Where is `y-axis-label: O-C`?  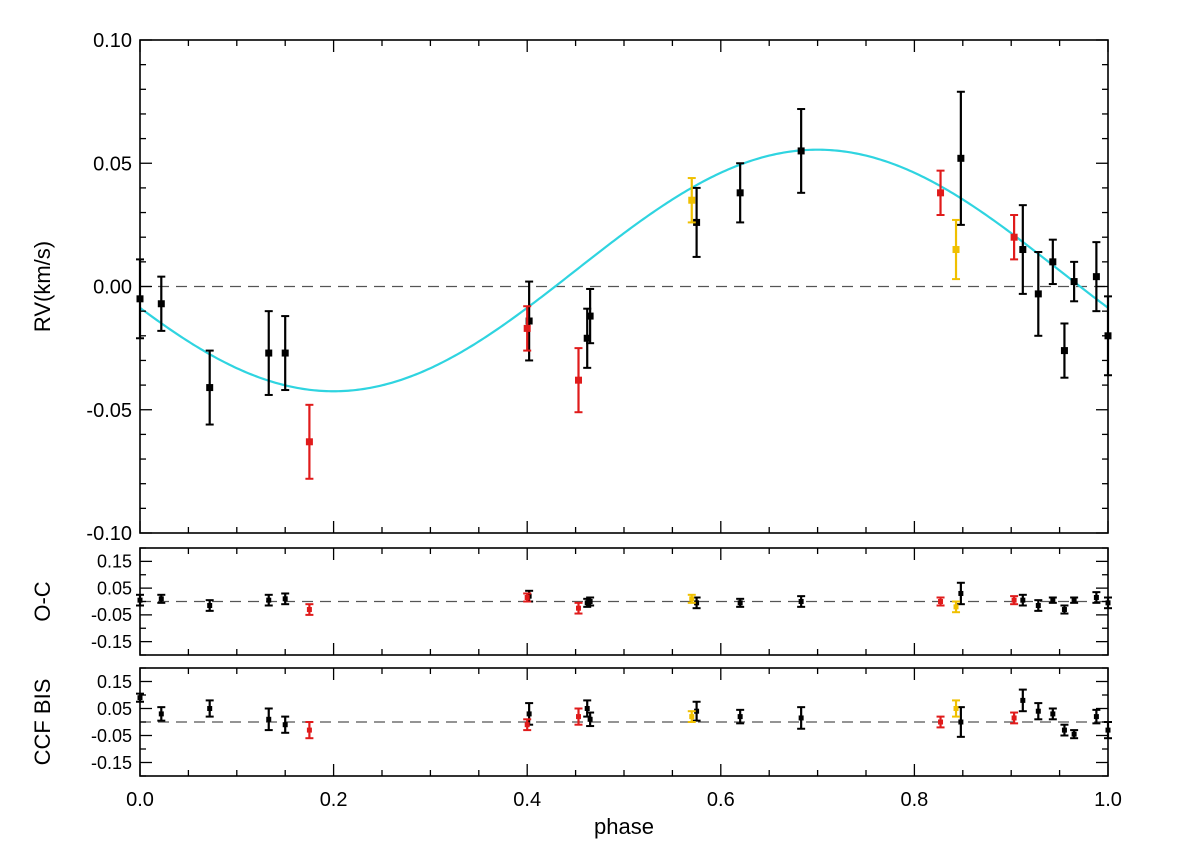 y-axis-label: O-C is located at coordinates (42, 601).